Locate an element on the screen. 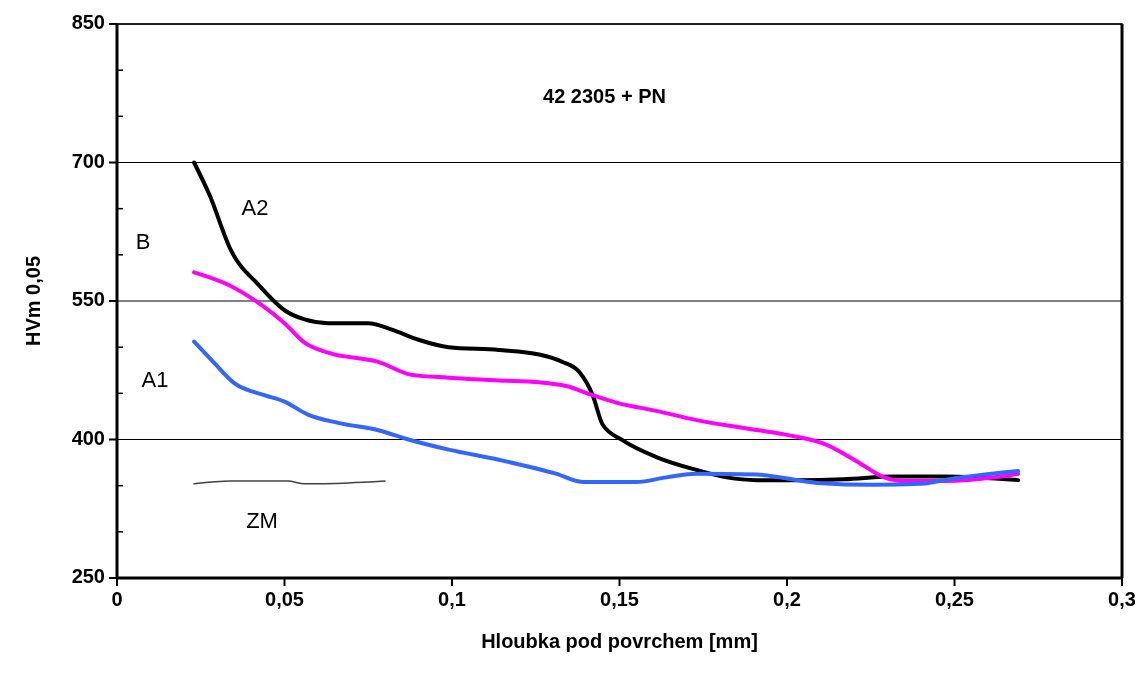  x-tick-label: 0,25 is located at coordinates (954, 599).